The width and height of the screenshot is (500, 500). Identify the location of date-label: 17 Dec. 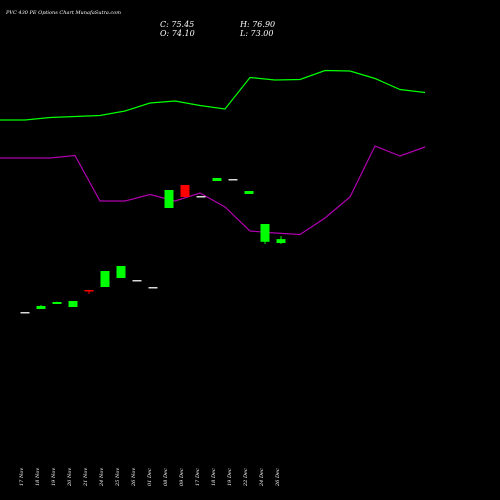
(198, 477).